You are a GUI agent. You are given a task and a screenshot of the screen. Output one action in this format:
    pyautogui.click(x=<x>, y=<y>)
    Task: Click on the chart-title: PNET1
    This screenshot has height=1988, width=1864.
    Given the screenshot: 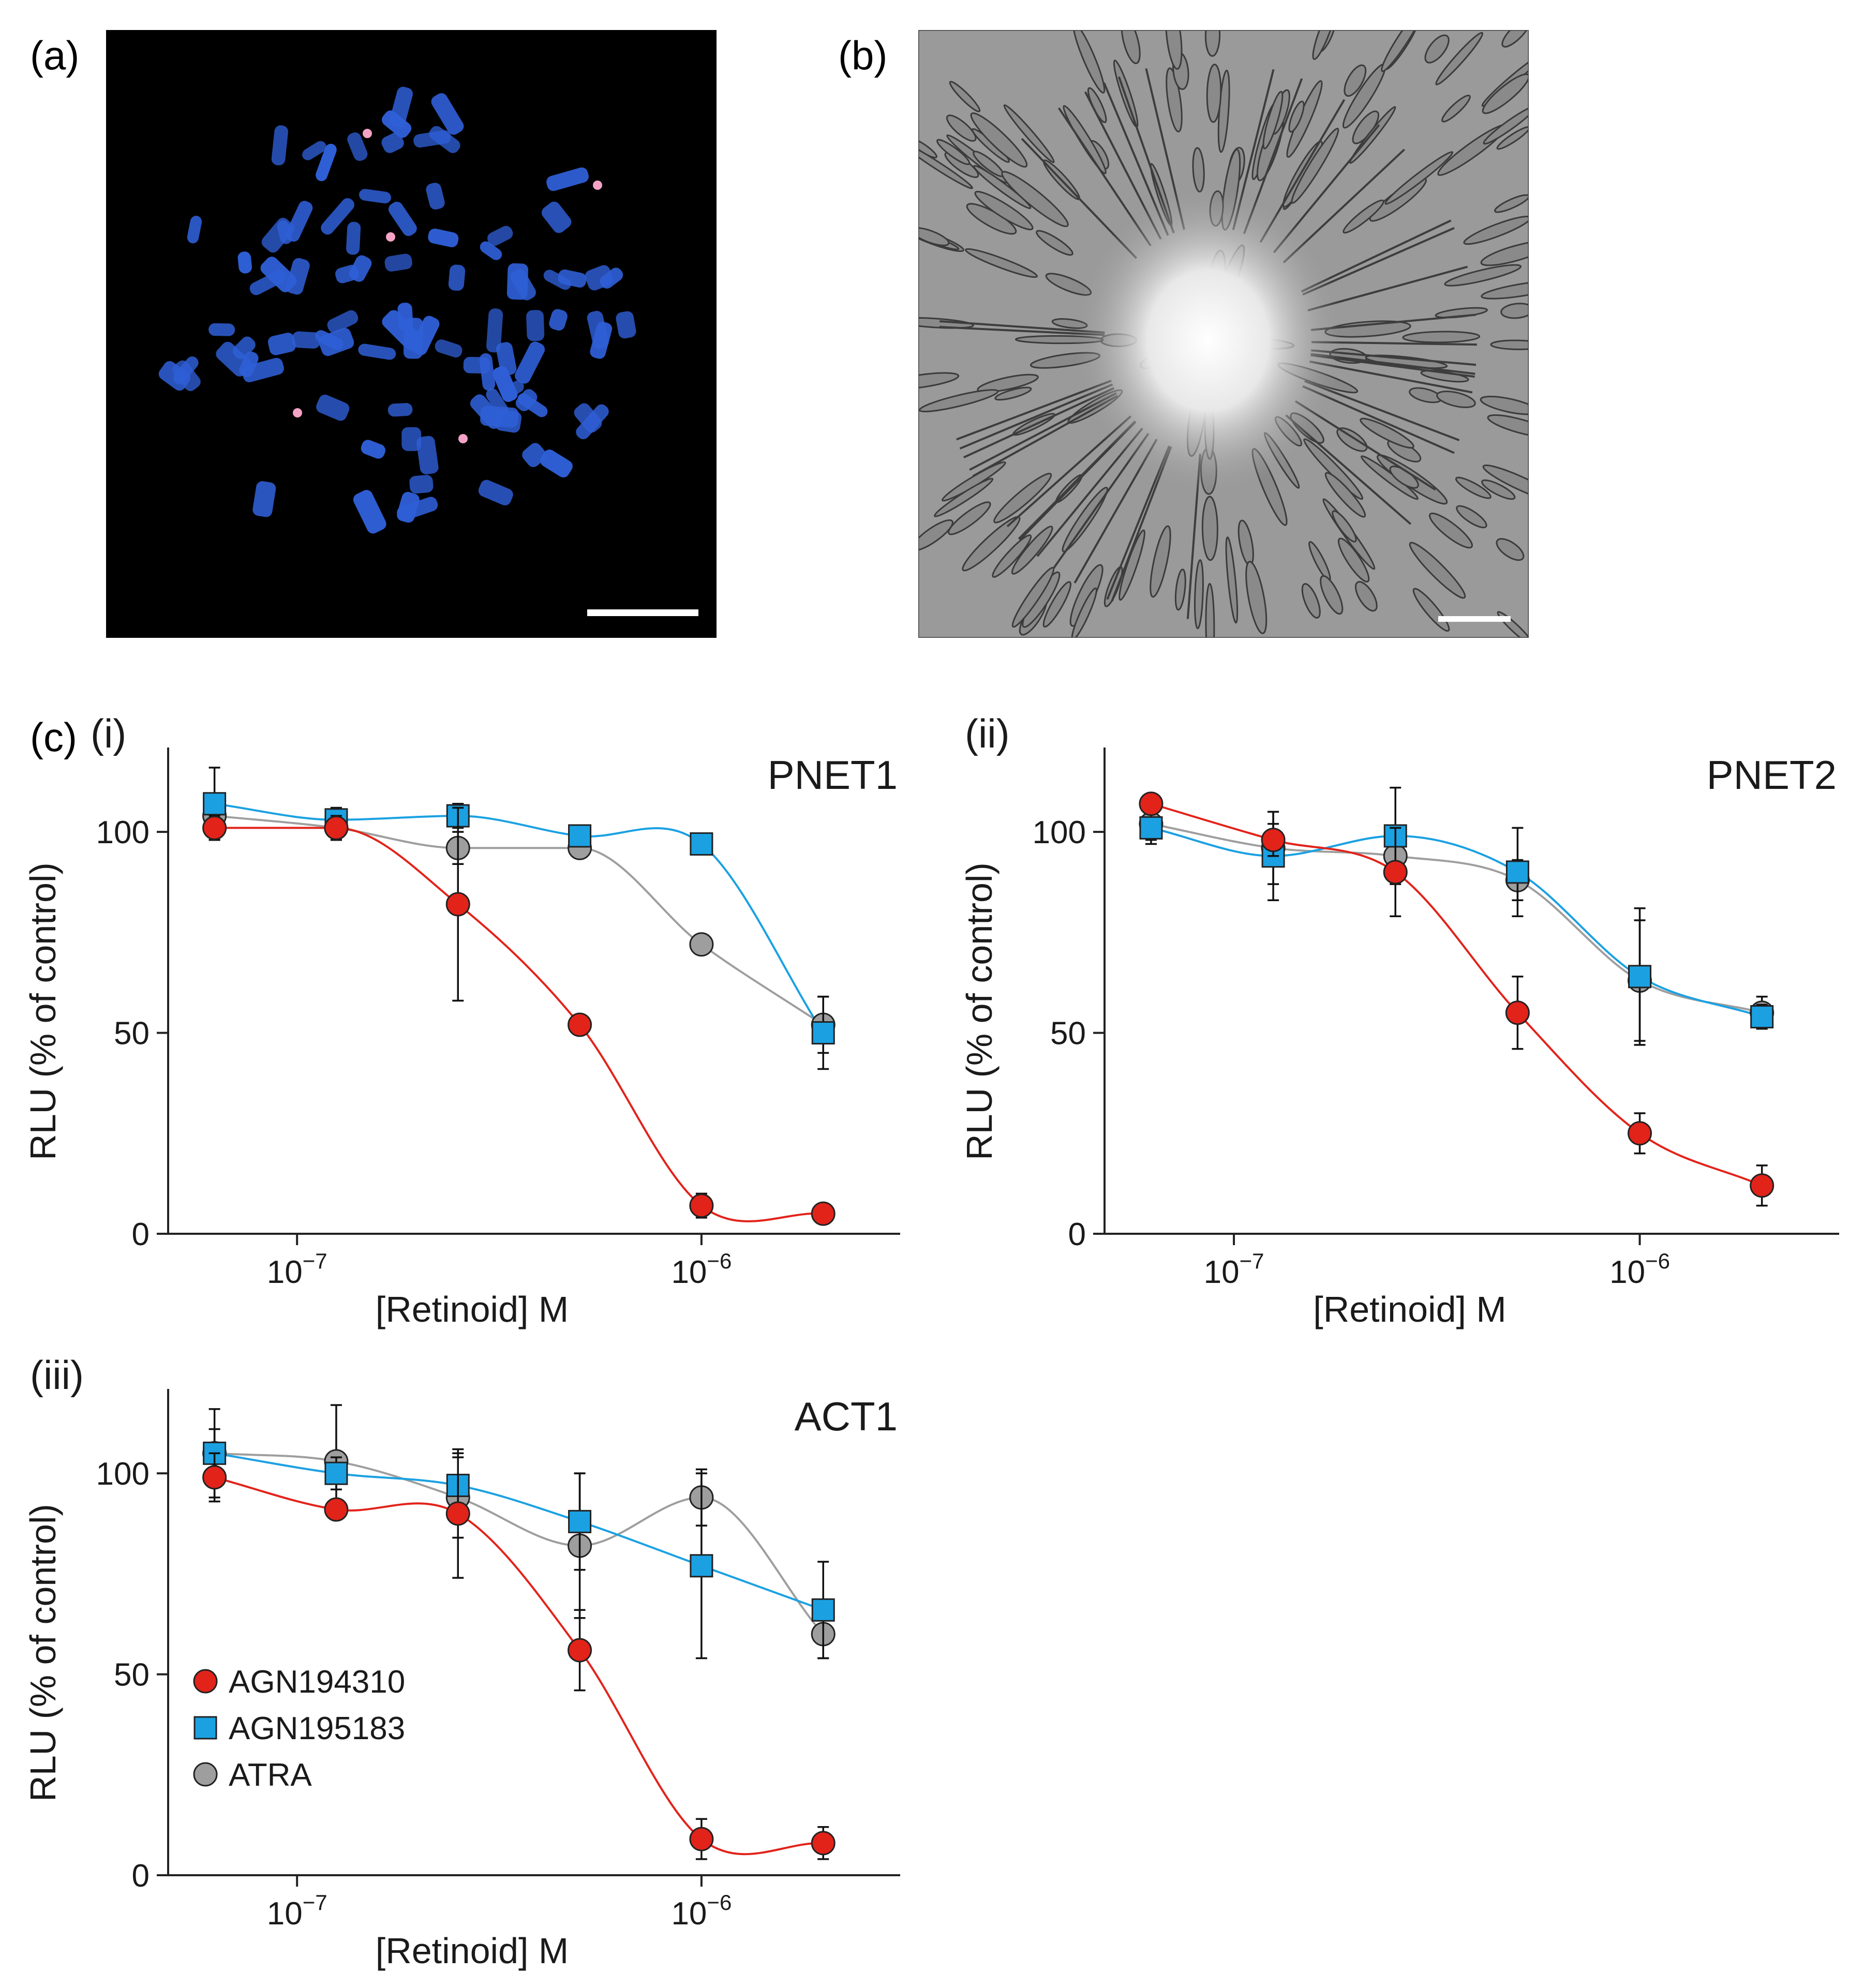 What is the action you would take?
    pyautogui.click(x=833, y=775)
    